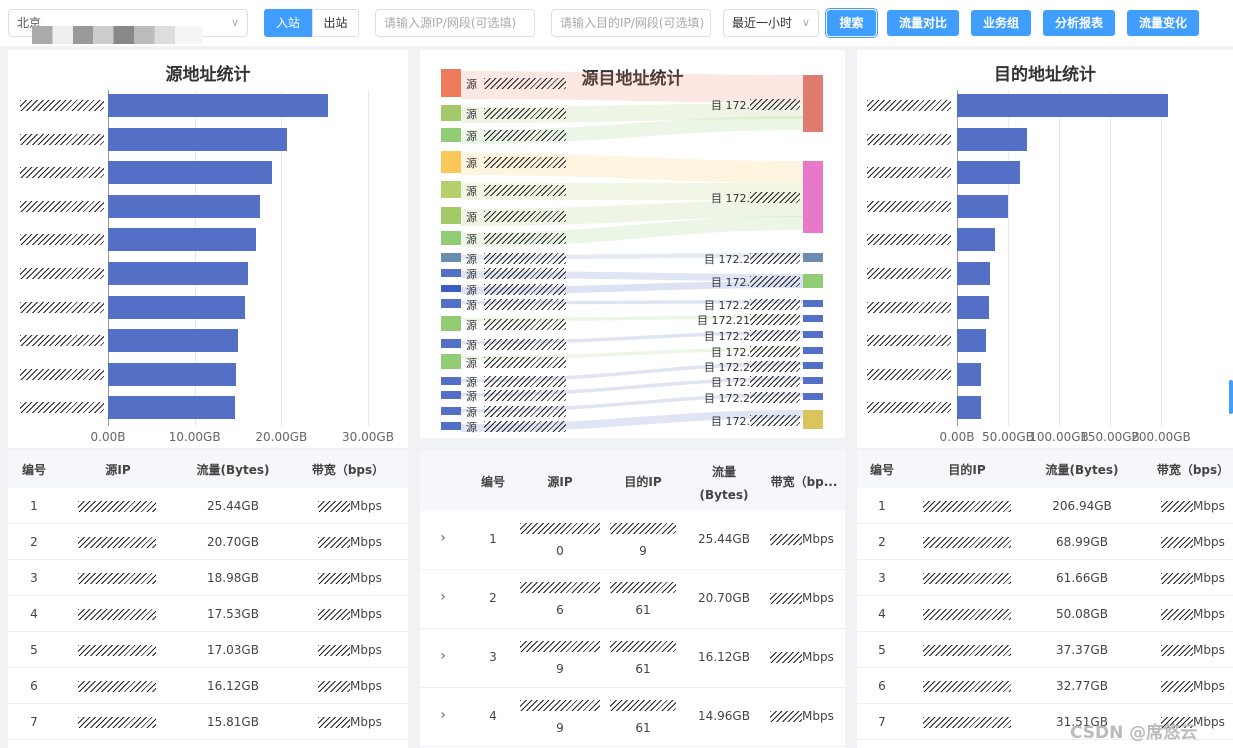  Describe the element at coordinates (208, 722) in the screenshot. I see `table-row: 7 15.81GB Mbps` at that location.